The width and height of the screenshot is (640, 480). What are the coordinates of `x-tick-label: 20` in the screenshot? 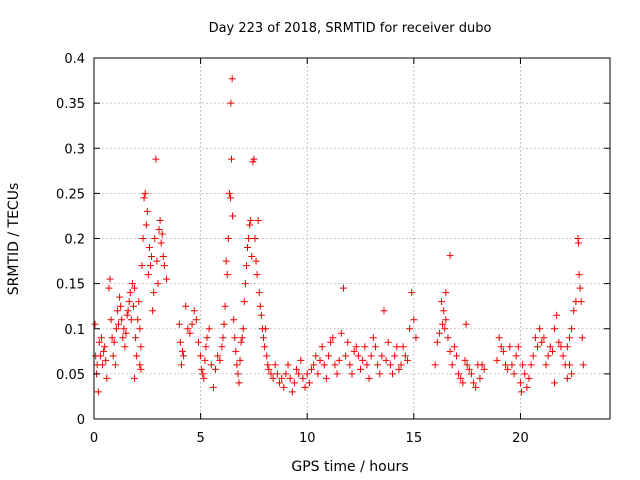 It's located at (520, 438).